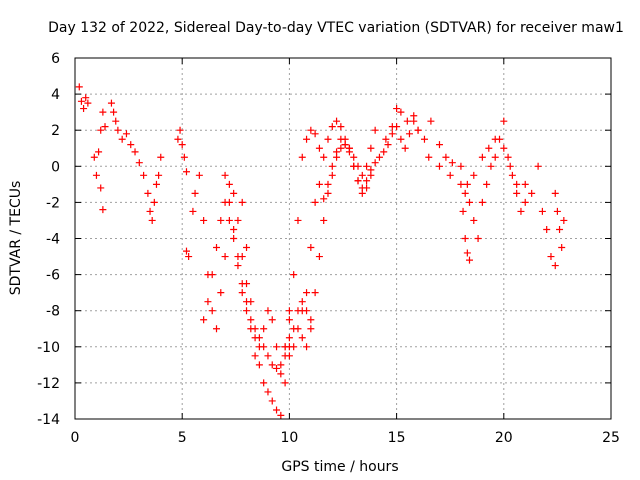 The image size is (640, 480). I want to click on series-track-d, so click(136, 161).